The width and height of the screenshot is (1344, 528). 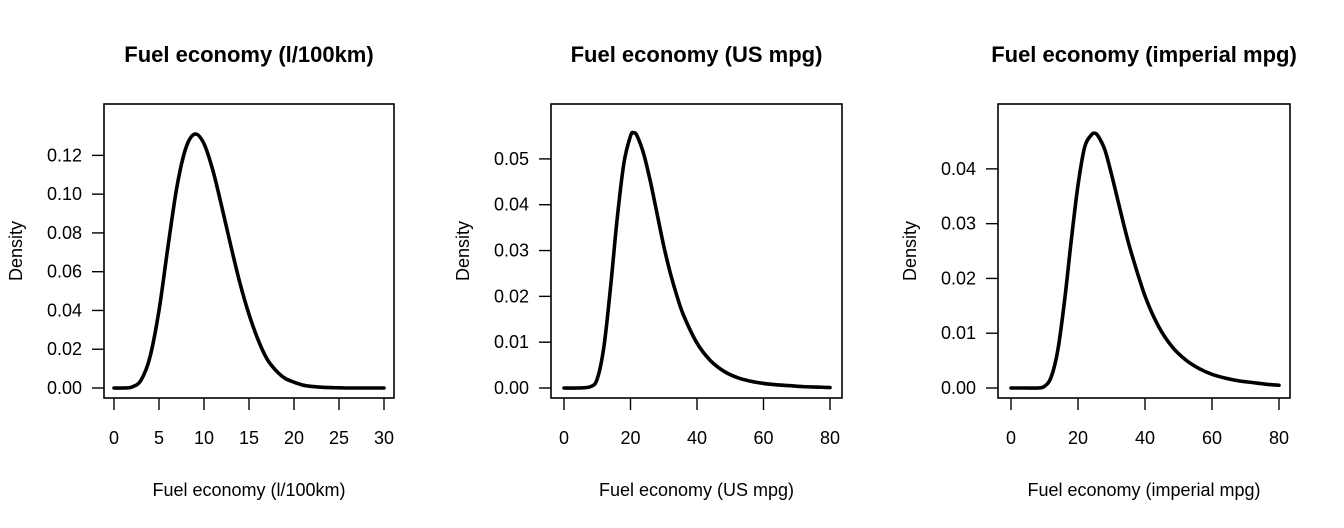 I want to click on x-tick-label: 30, so click(x=384, y=438).